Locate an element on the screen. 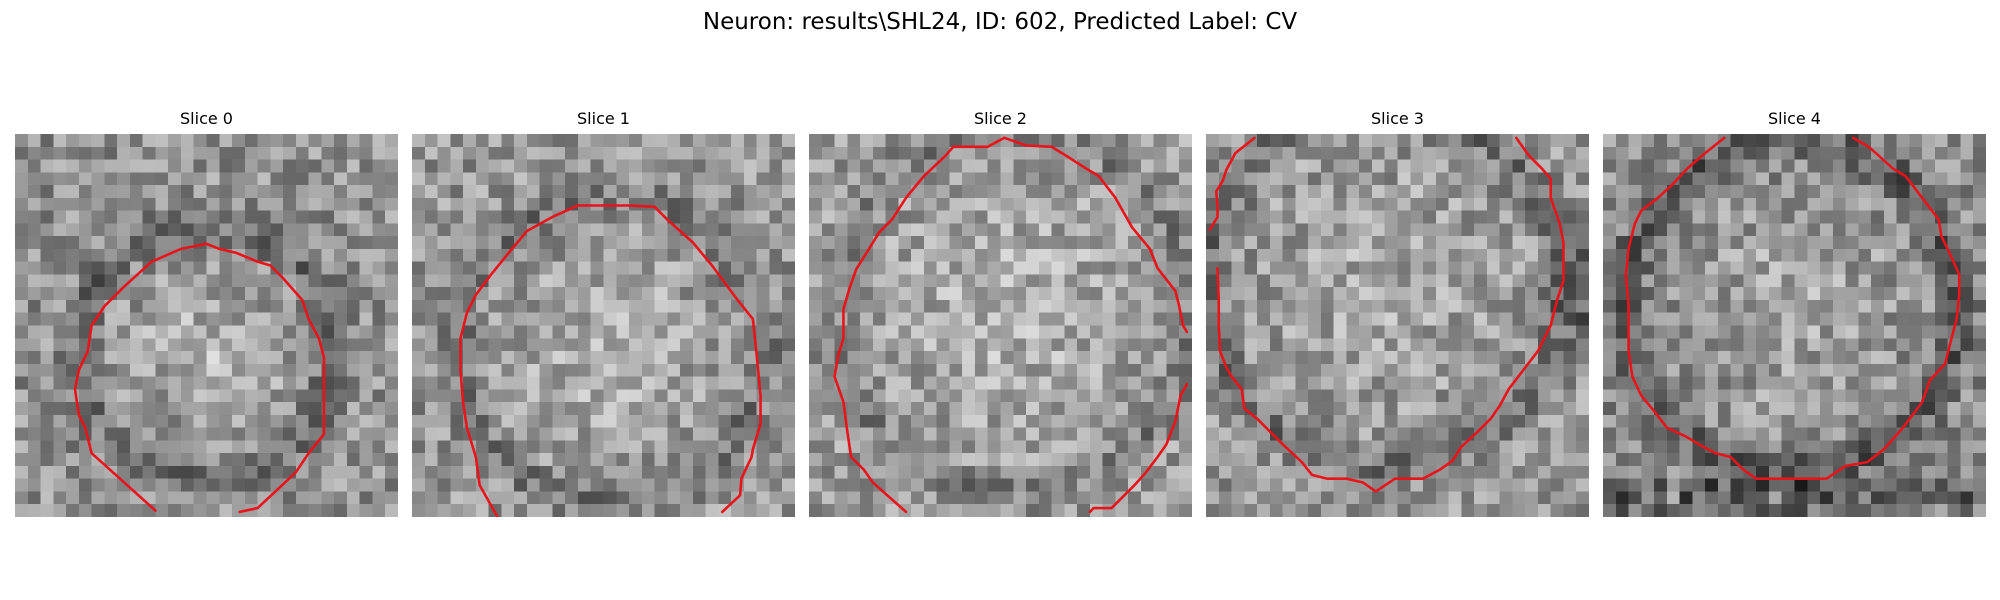 Image resolution: width=2000 pixels, height=600 pixels. slice-panel-3: Slice 3 is located at coordinates (1397, 314).